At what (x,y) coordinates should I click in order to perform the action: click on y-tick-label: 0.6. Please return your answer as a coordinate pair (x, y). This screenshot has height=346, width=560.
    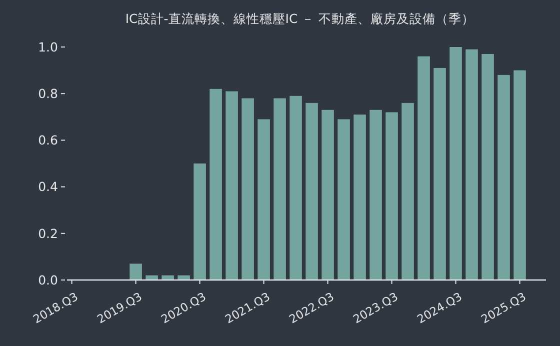
    Looking at the image, I should click on (48, 140).